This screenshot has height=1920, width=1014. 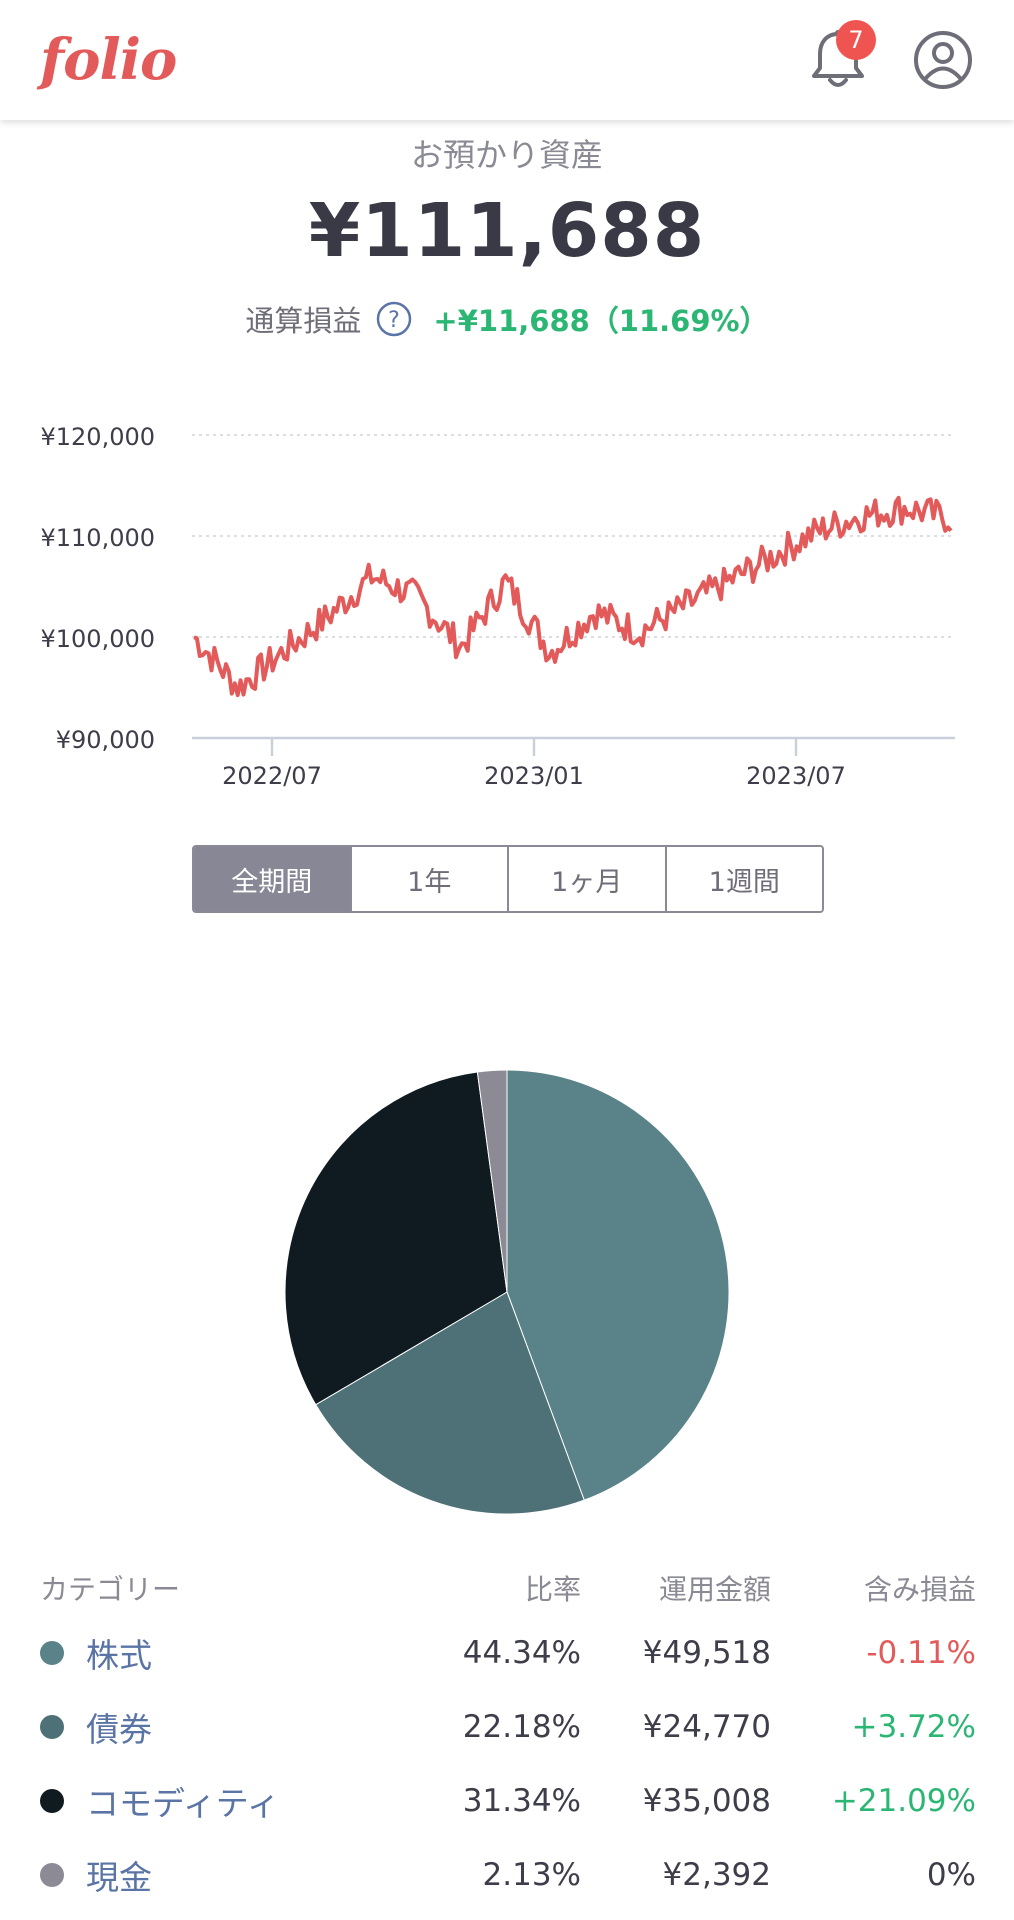 I want to click on header-category: カテゴリー, so click(x=110, y=1589).